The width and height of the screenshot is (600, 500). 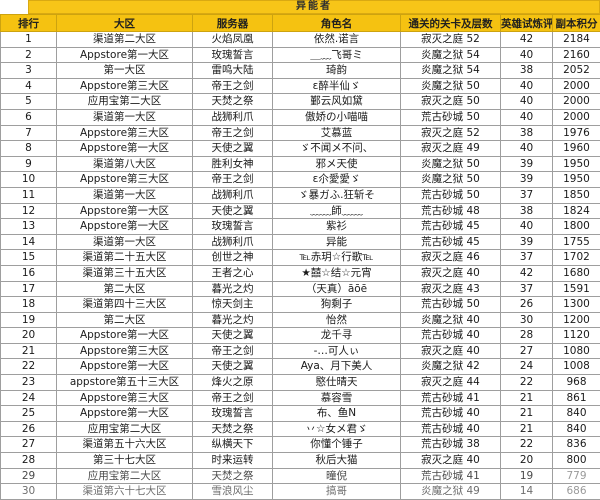 I want to click on cell-server: 烽火之原, so click(x=233, y=383).